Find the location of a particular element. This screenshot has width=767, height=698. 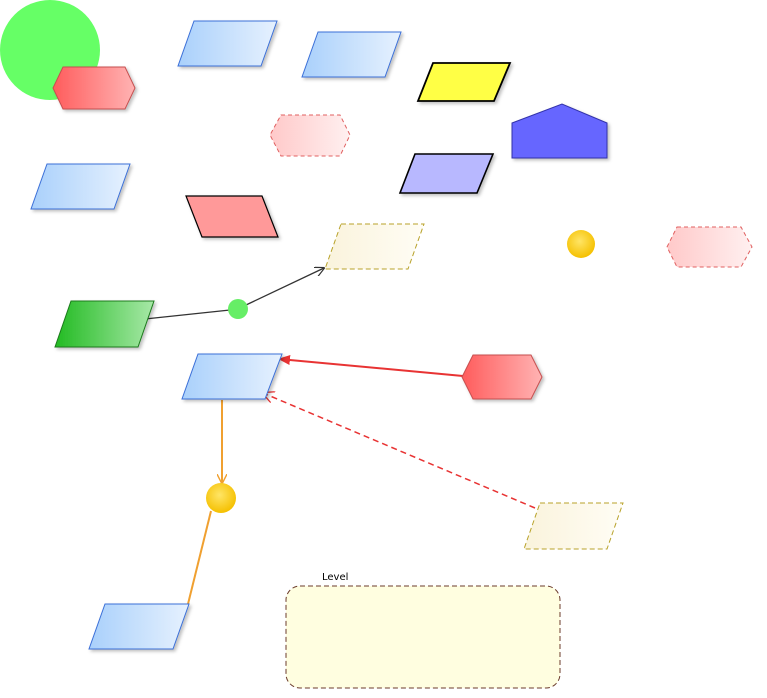

edge-dot-to-cream-parallelogram is located at coordinates (284, 287).